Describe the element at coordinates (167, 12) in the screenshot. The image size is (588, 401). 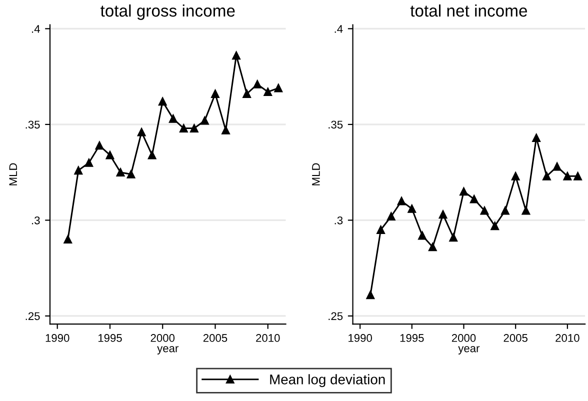
I see `chart-title: total gross income` at that location.